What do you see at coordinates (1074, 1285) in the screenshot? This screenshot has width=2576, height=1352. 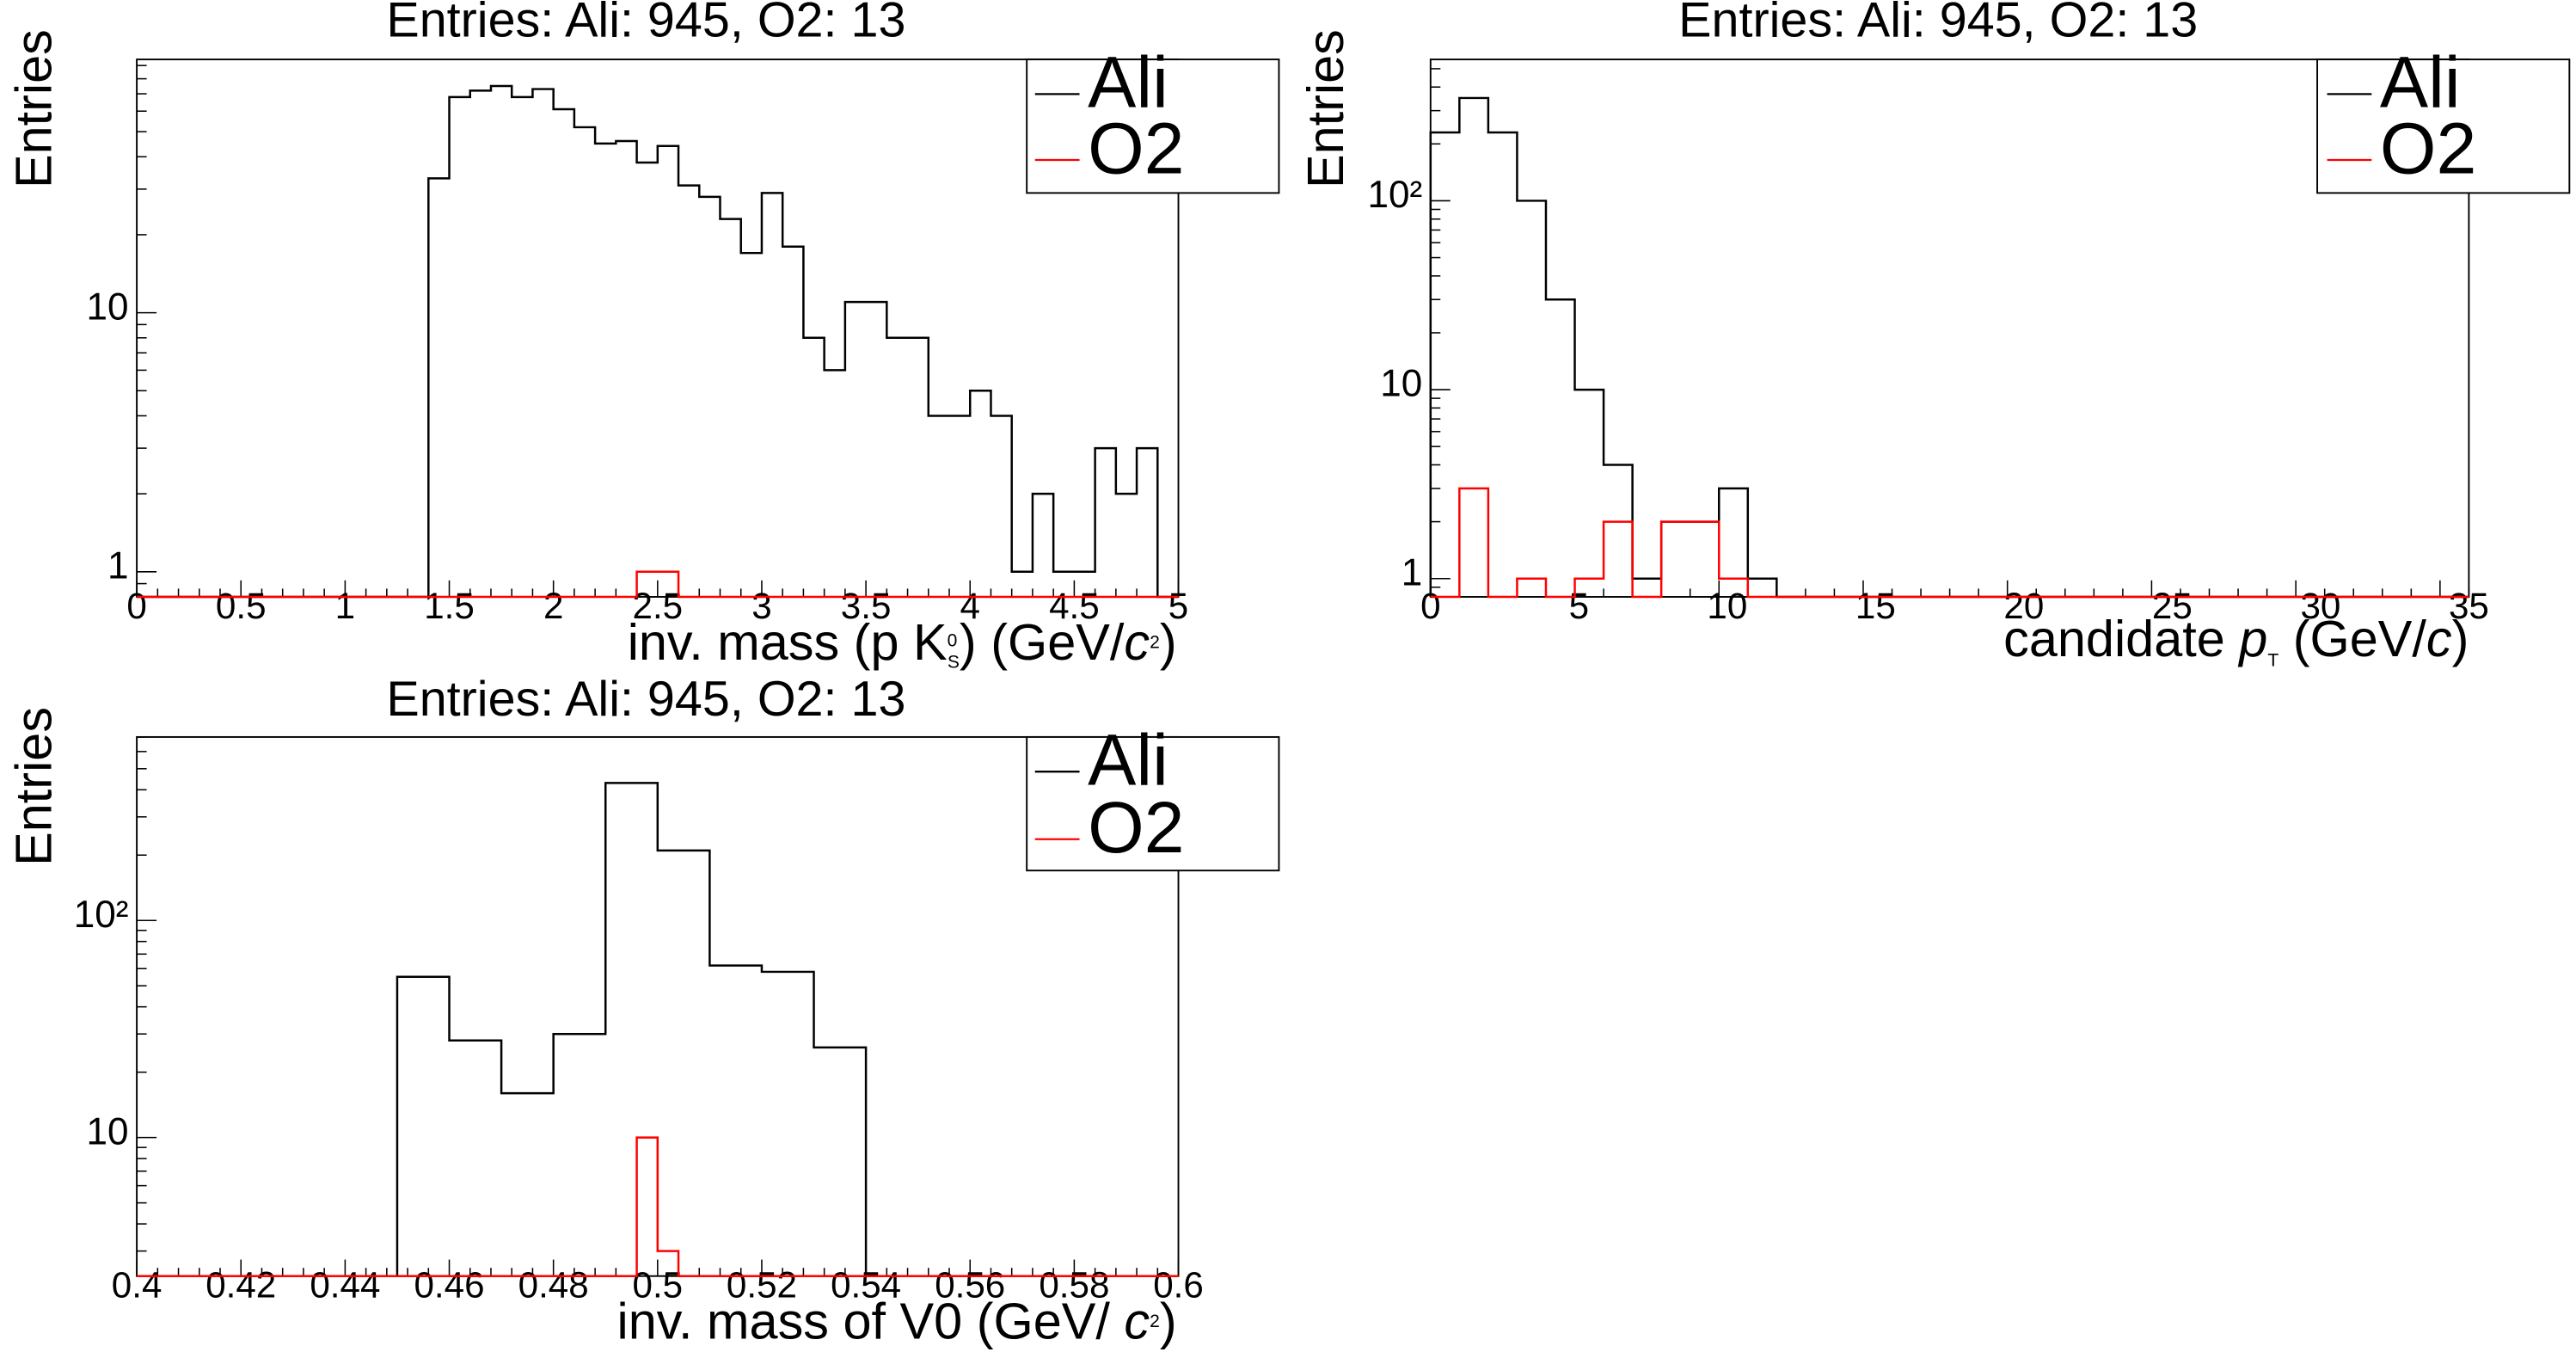 I see `x-tick-label: 0.58` at bounding box center [1074, 1285].